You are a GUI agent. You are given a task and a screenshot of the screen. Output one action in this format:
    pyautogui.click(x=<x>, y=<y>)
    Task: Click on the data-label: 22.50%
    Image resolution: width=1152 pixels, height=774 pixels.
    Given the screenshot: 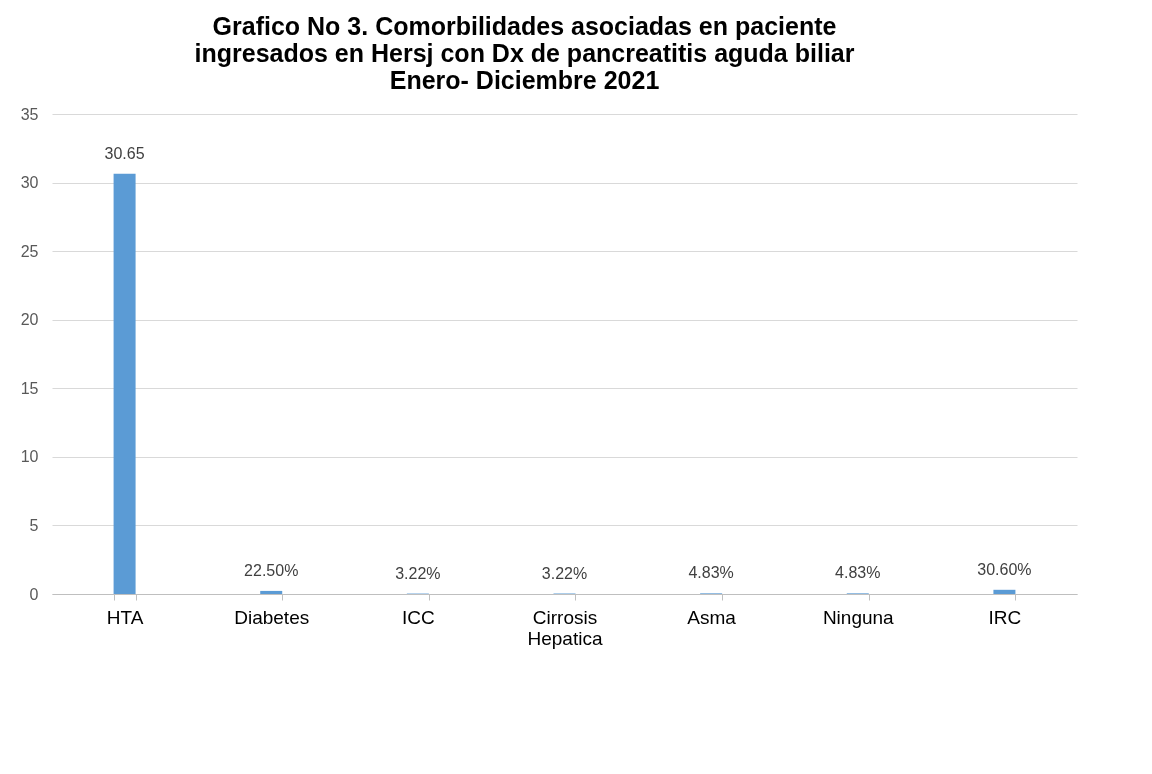 What is the action you would take?
    pyautogui.click(x=271, y=570)
    